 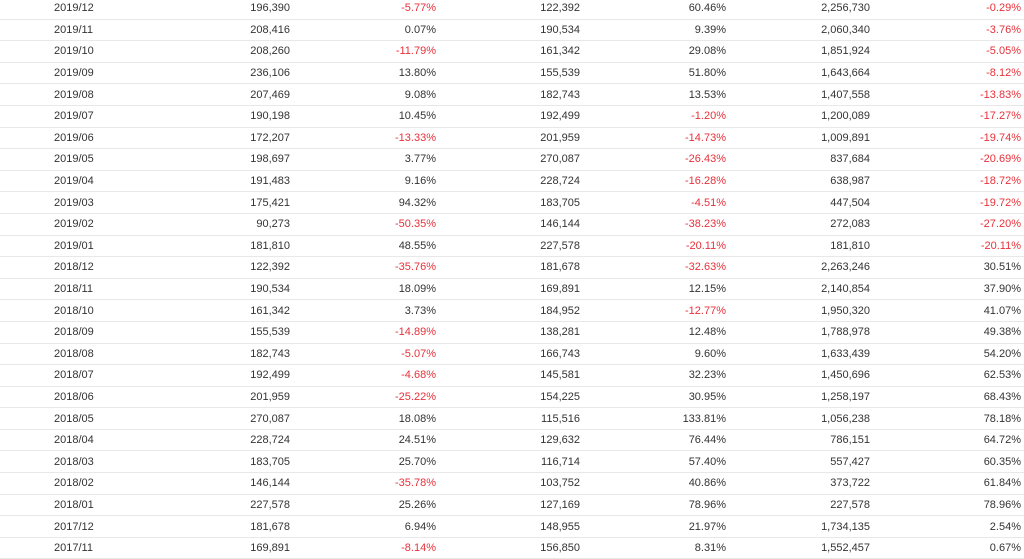 What do you see at coordinates (508, 73) in the screenshot?
I see `prior-value-cell: 155,539` at bounding box center [508, 73].